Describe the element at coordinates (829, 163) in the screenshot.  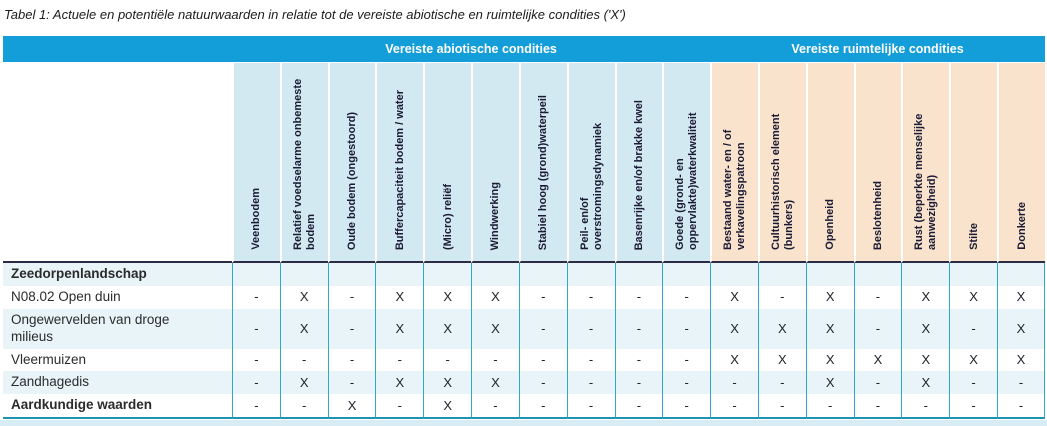
I see `column-header: Openheid` at that location.